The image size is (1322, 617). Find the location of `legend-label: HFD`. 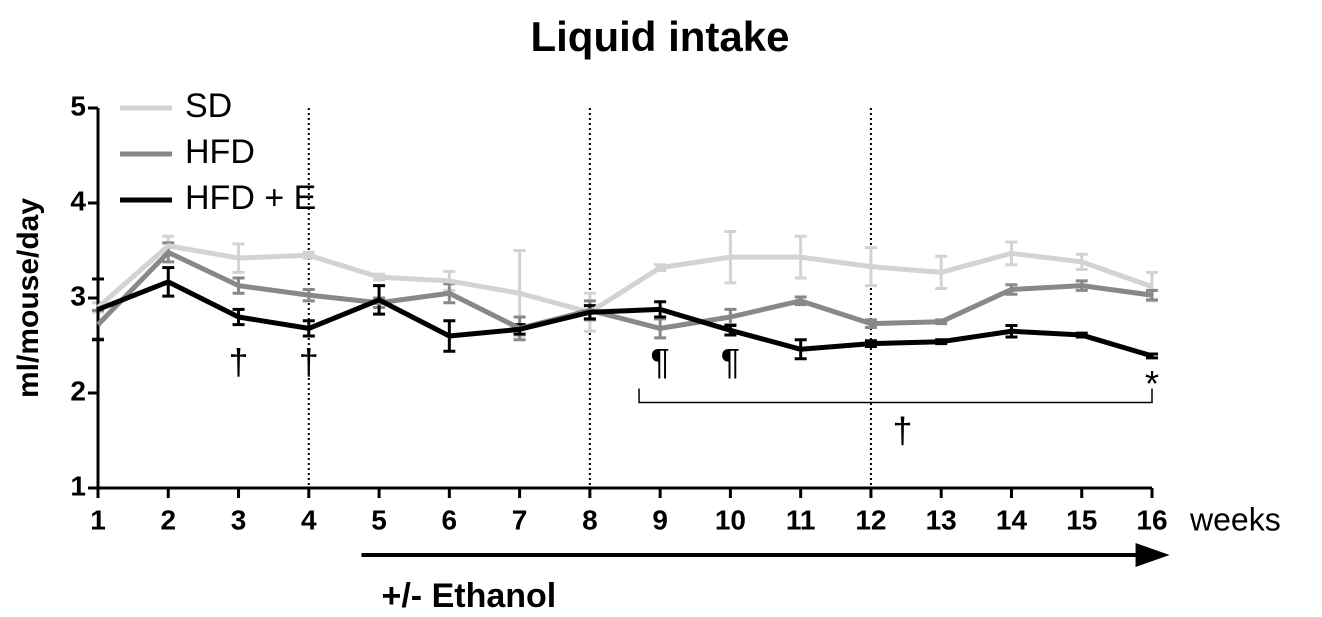

legend-label: HFD is located at coordinates (220, 152).